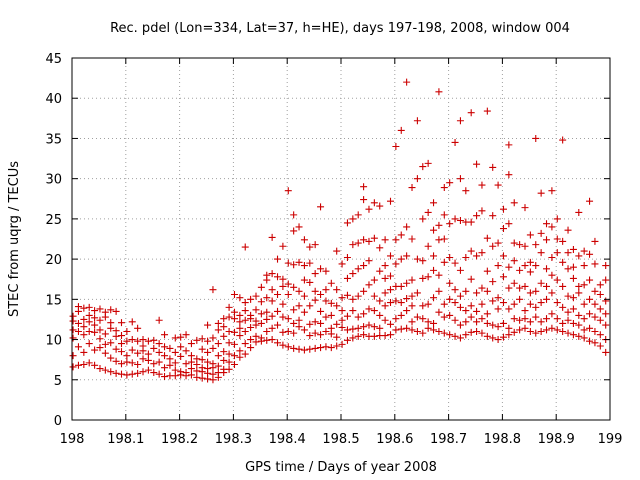 This screenshot has height=480, width=640. I want to click on y-tick-label: 0, so click(58, 421).